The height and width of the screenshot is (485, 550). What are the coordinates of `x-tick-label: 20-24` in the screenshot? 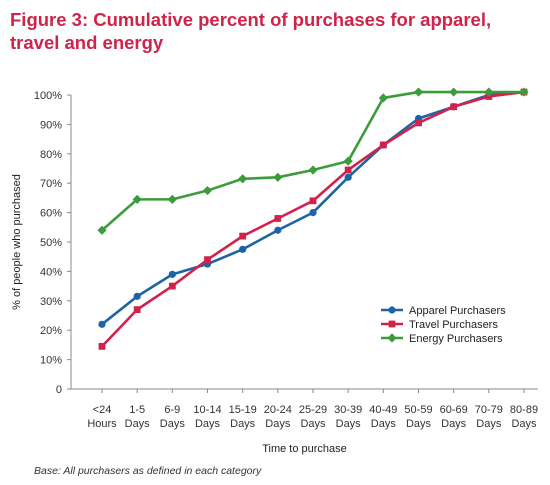 It's located at (278, 410).